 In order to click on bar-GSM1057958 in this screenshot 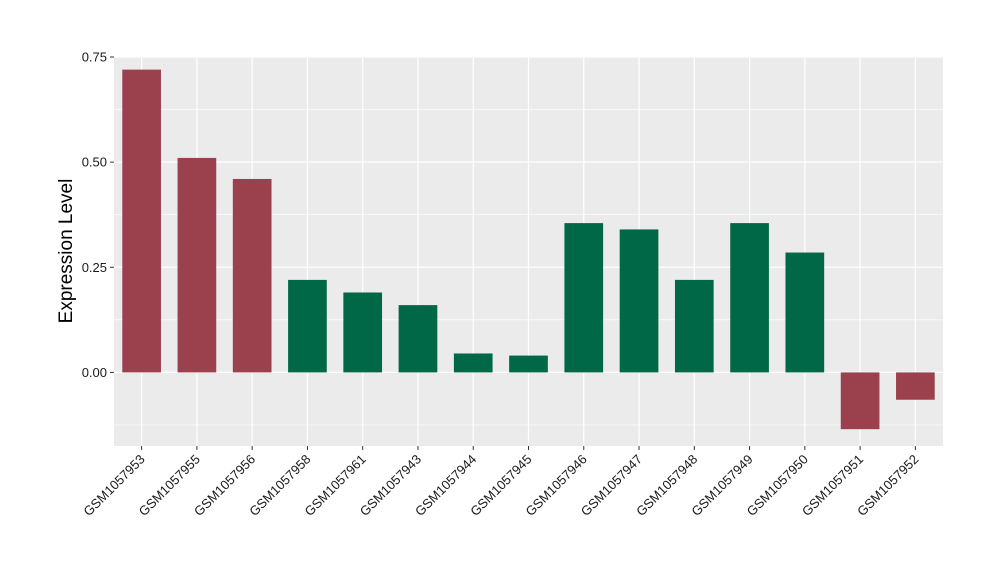, I will do `click(307, 326)`.